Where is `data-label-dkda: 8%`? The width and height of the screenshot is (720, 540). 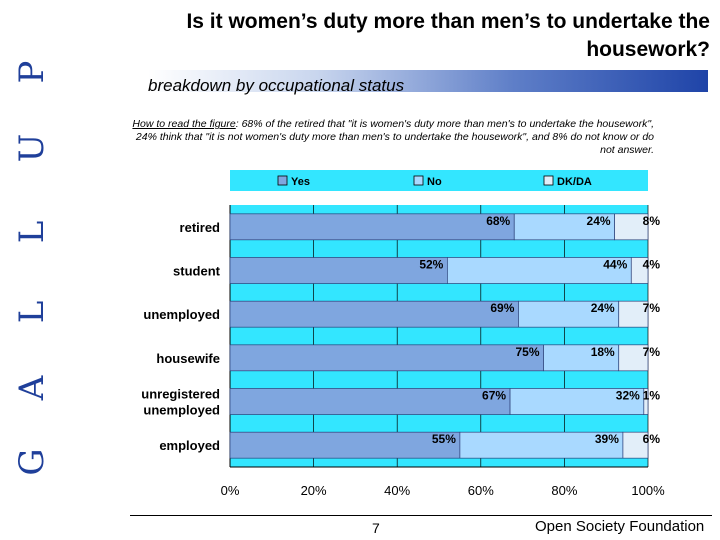 data-label-dkda: 8% is located at coordinates (652, 221).